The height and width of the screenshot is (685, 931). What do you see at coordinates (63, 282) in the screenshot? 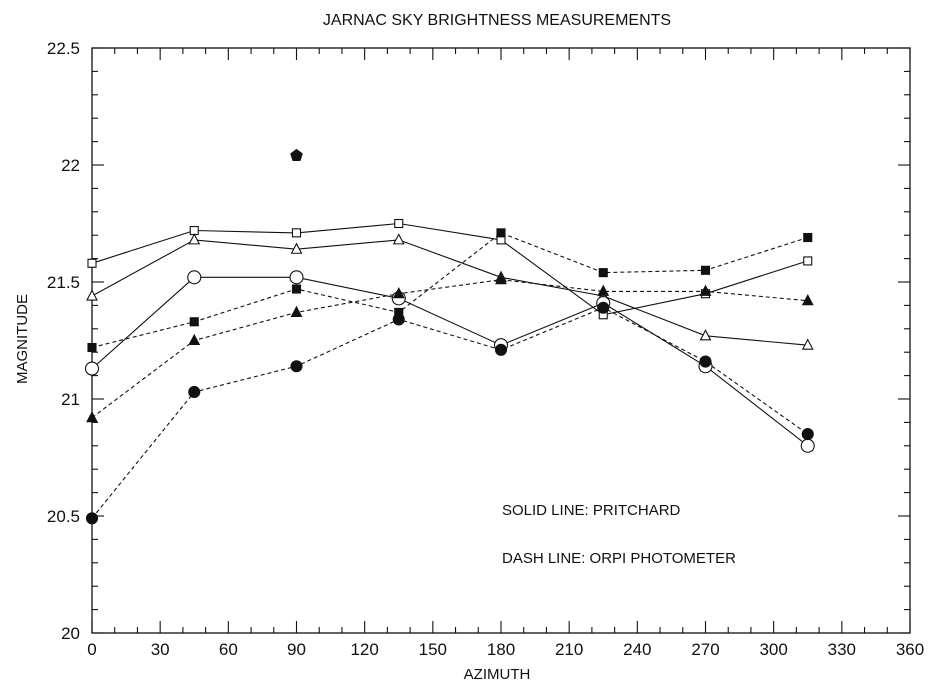
I see `y-tick-label: 21.5` at bounding box center [63, 282].